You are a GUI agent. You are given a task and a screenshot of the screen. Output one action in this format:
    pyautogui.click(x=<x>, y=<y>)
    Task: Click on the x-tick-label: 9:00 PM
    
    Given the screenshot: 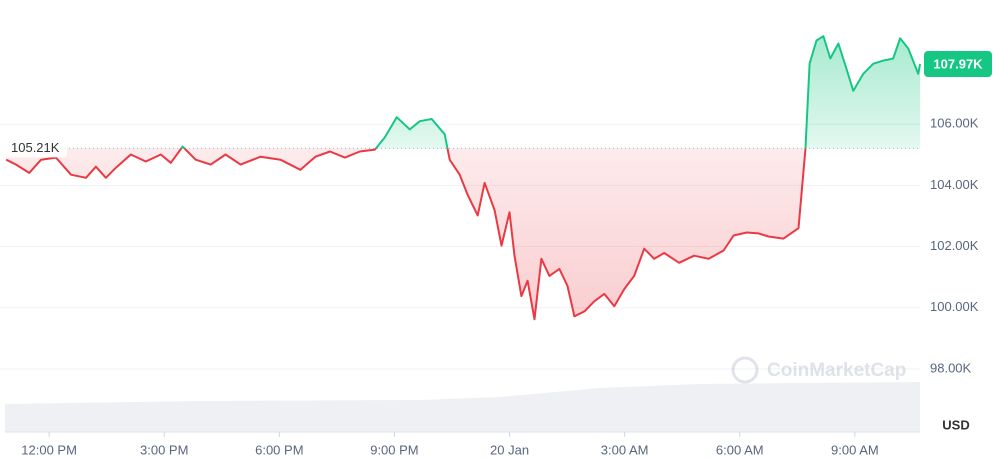 What is the action you would take?
    pyautogui.click(x=394, y=449)
    